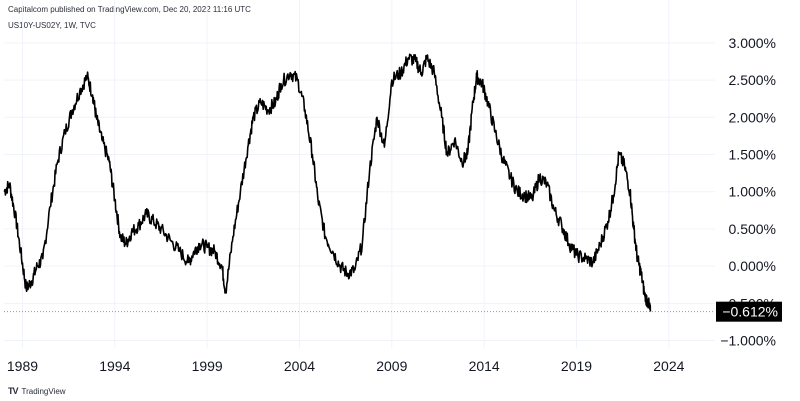 This screenshot has width=800, height=401. What do you see at coordinates (752, 192) in the screenshot?
I see `y-tick-label: 1.000%` at bounding box center [752, 192].